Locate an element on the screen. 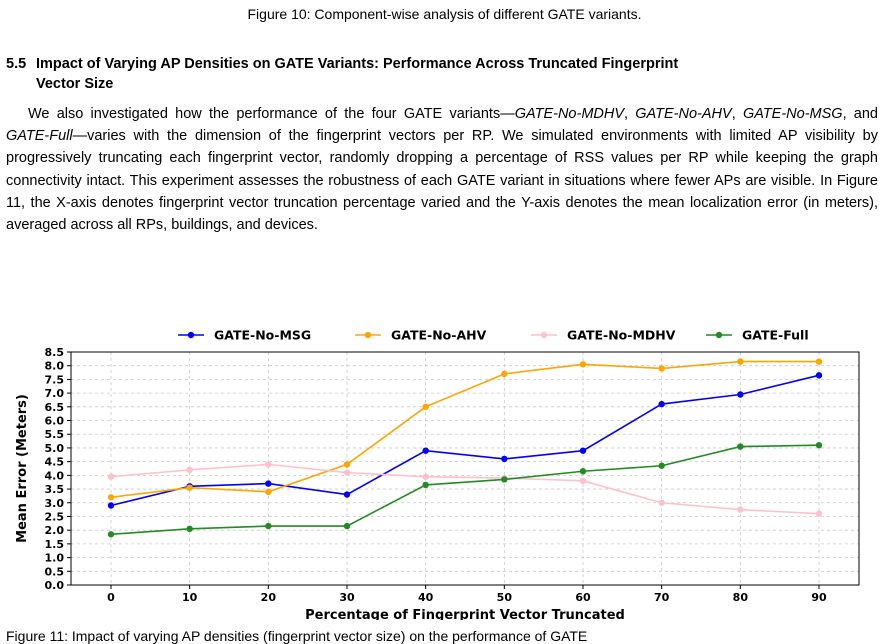  y-tick-label: 3.5 is located at coordinates (55, 489).